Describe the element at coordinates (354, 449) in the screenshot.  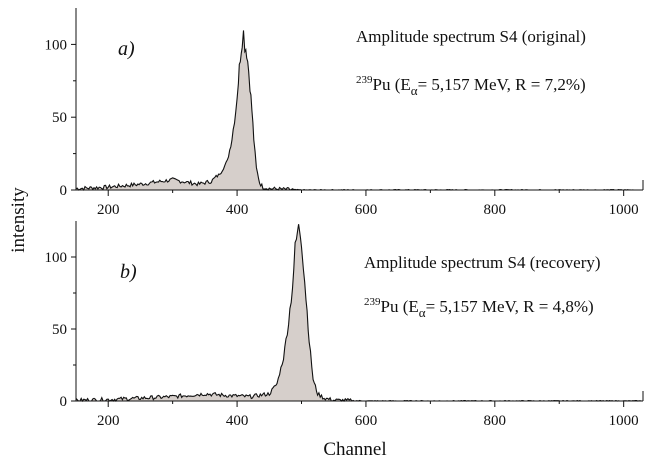
I see `x-axis-title: Channel` at that location.